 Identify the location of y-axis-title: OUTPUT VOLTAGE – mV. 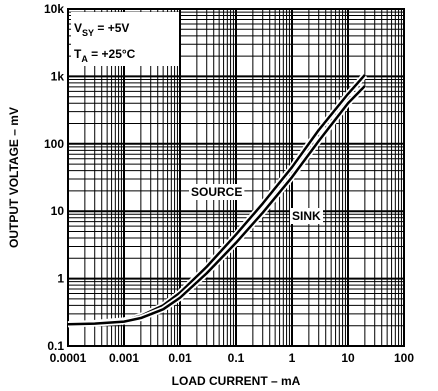
(14, 177).